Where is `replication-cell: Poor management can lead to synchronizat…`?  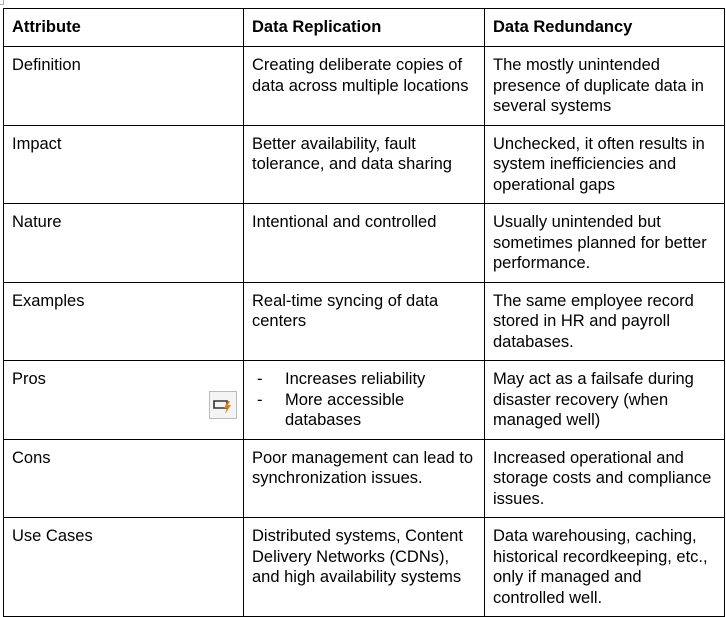 replication-cell: Poor management can lead to synchronizat… is located at coordinates (364, 478).